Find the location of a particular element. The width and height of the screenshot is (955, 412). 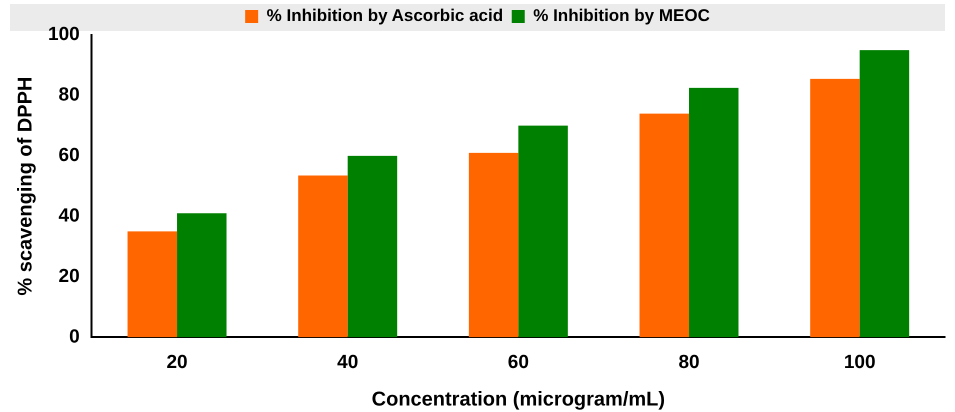

x-axis-title: Concentration (microgram/mL) is located at coordinates (519, 399).